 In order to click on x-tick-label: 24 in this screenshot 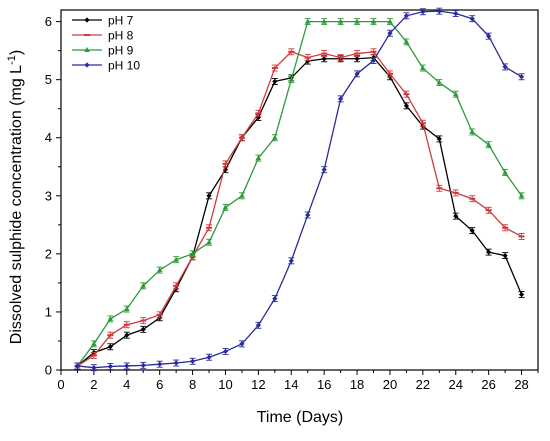, I will do `click(456, 384)`.